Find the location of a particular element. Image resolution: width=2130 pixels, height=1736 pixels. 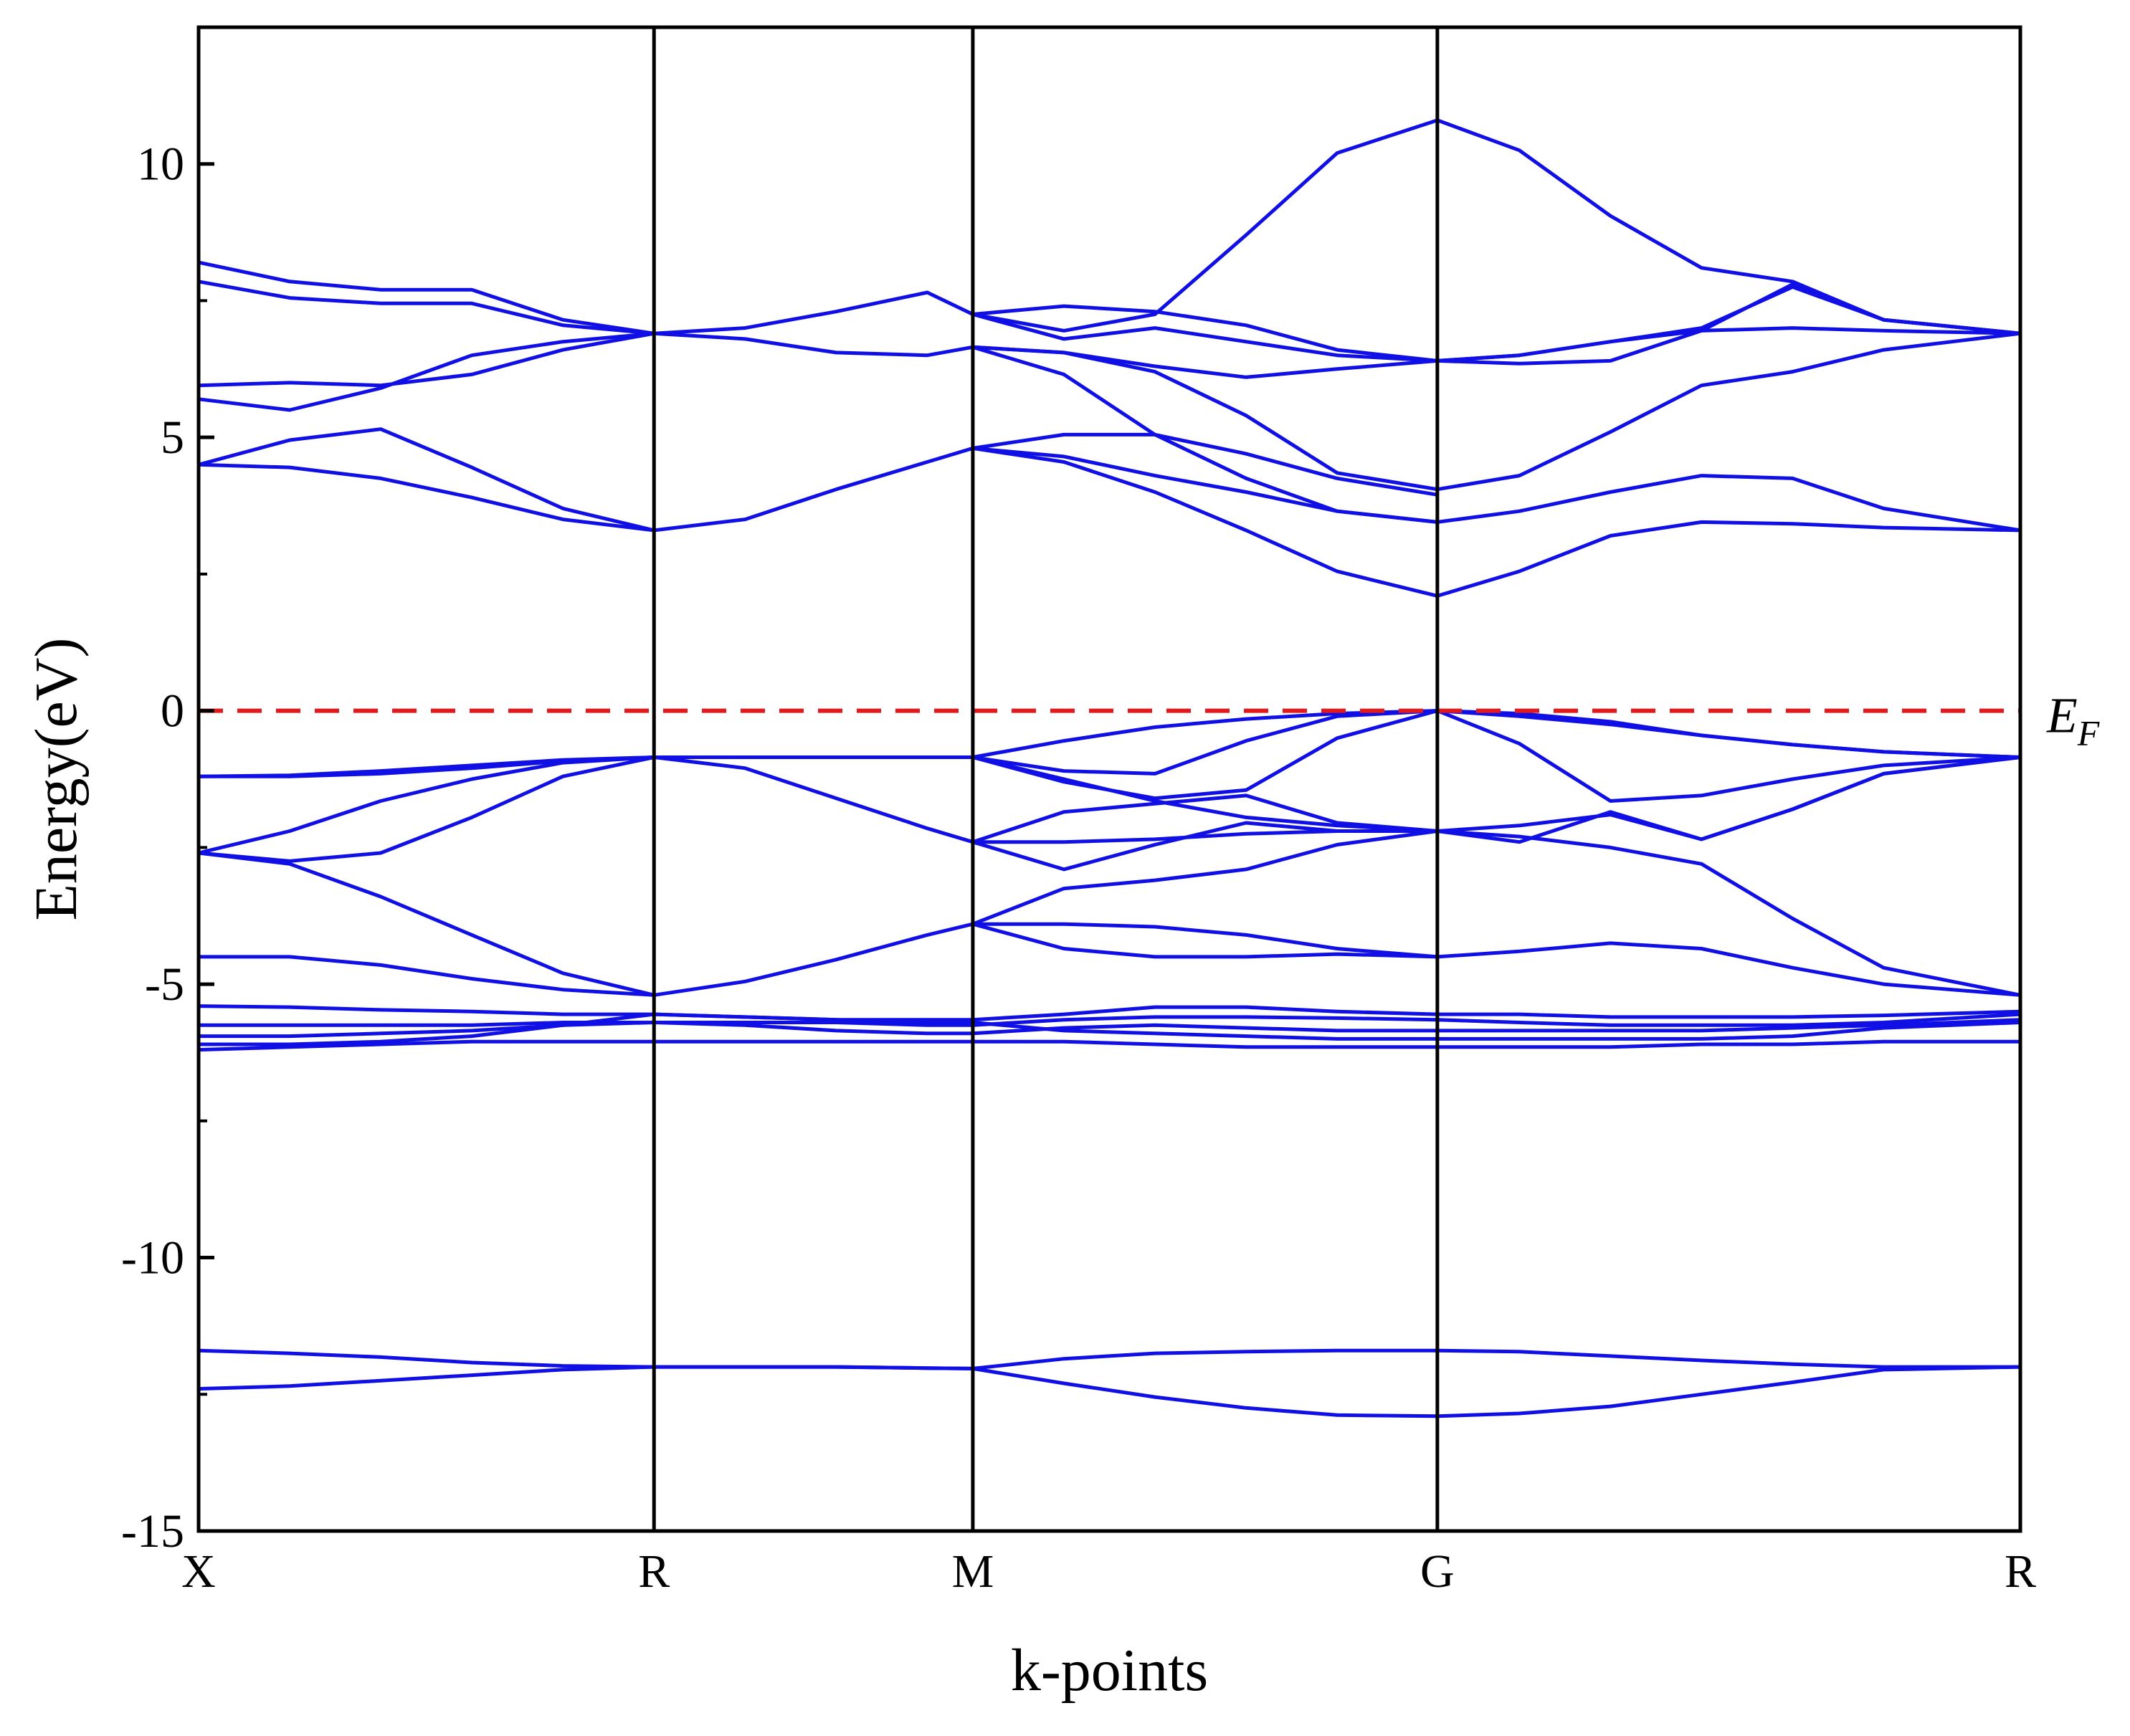

x-tick-label-4: R is located at coordinates (2020, 1571).